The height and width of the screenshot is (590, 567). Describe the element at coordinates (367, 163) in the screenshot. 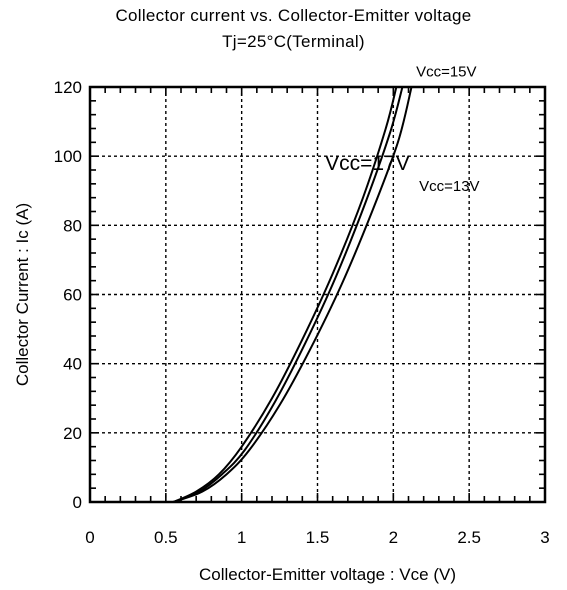

I see `annotation-label: Vcc=17V` at that location.